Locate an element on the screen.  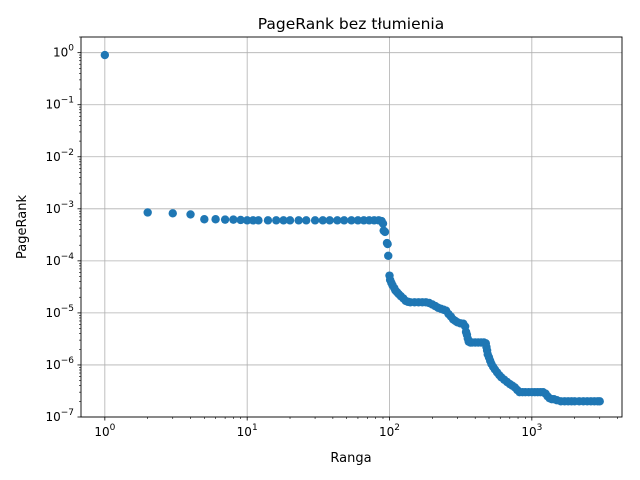
x-tick-label: 10³ is located at coordinates (531, 431).